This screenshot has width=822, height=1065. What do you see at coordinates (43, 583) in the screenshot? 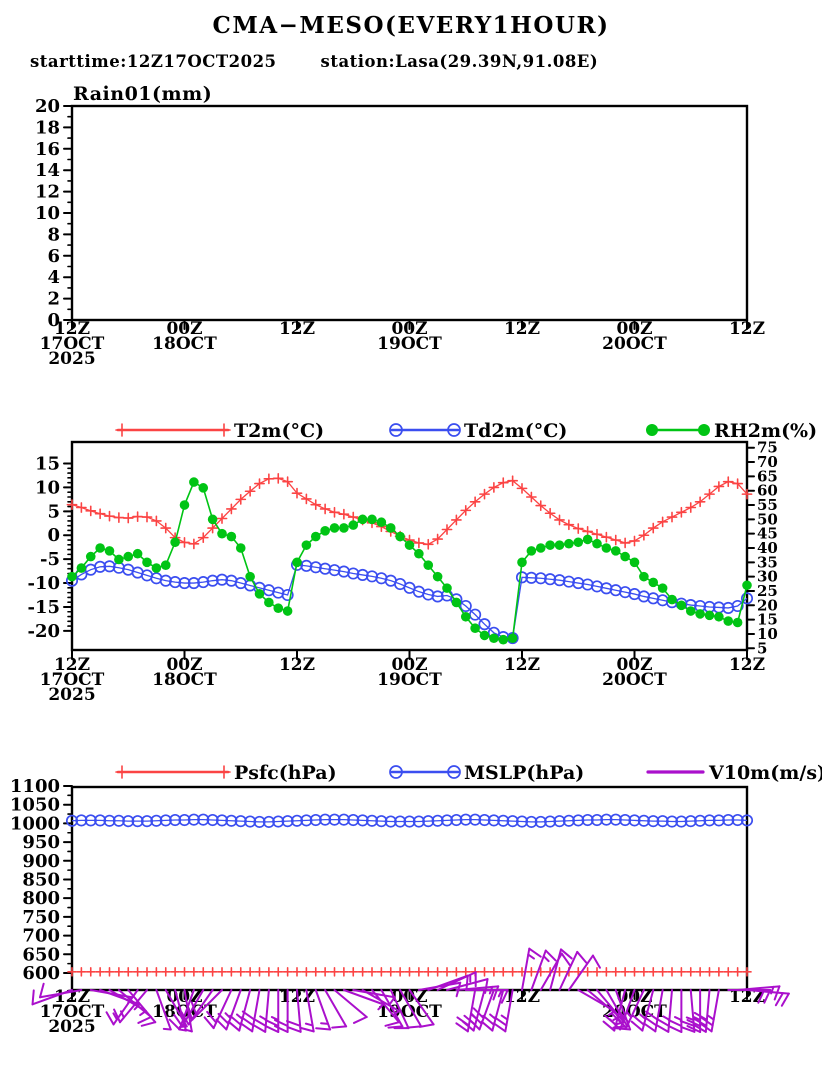
I see `svg-text: -10` at bounding box center [43, 583].